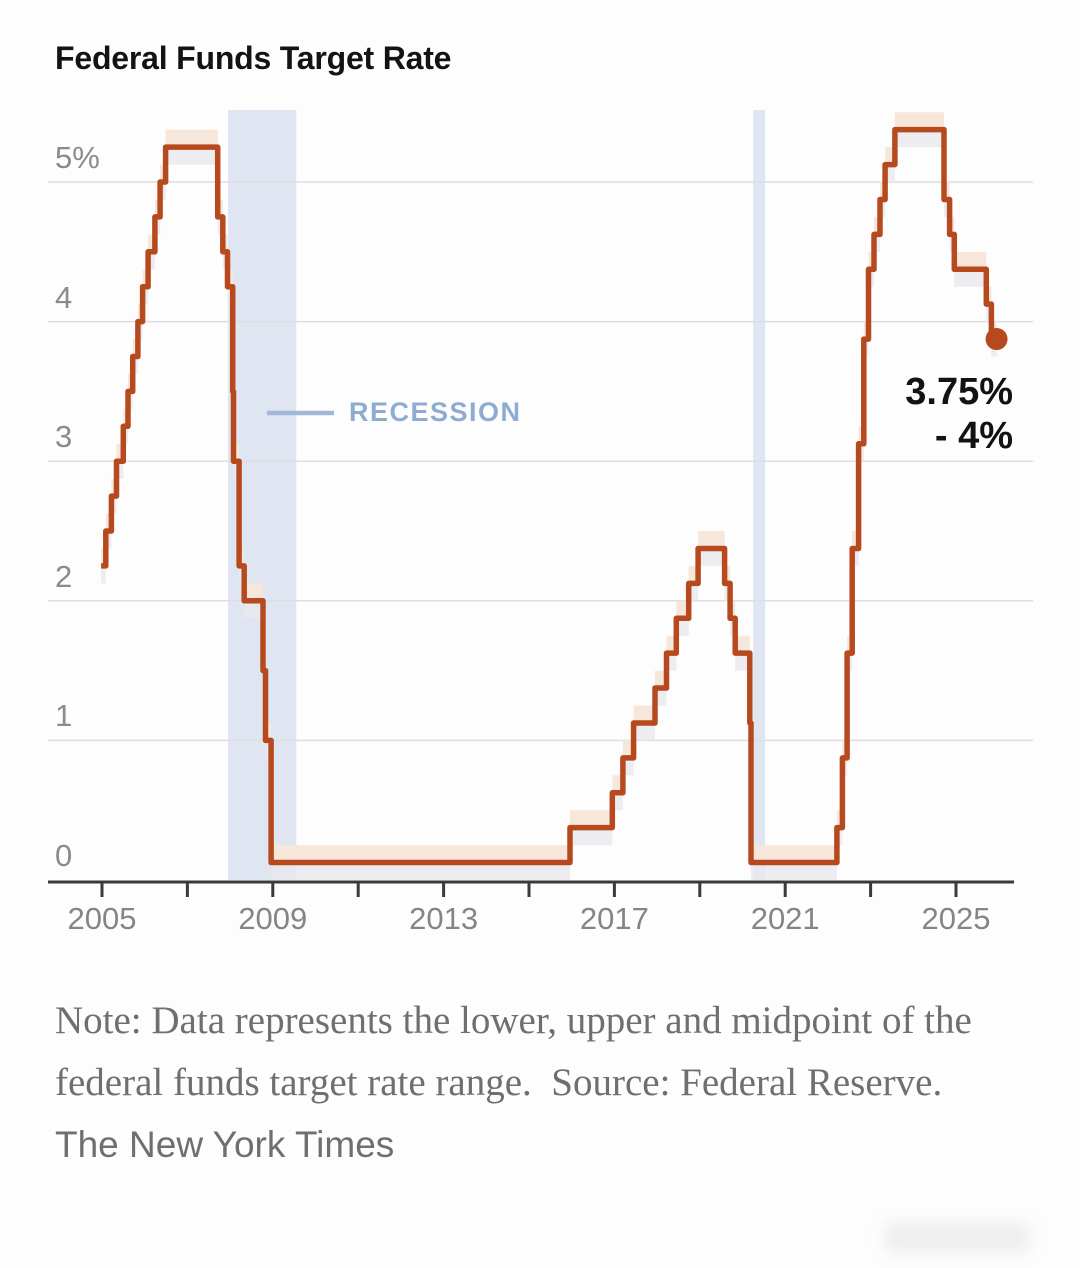 This screenshot has width=1080, height=1268. Describe the element at coordinates (64, 855) in the screenshot. I see `y-axis-label: 0` at that location.